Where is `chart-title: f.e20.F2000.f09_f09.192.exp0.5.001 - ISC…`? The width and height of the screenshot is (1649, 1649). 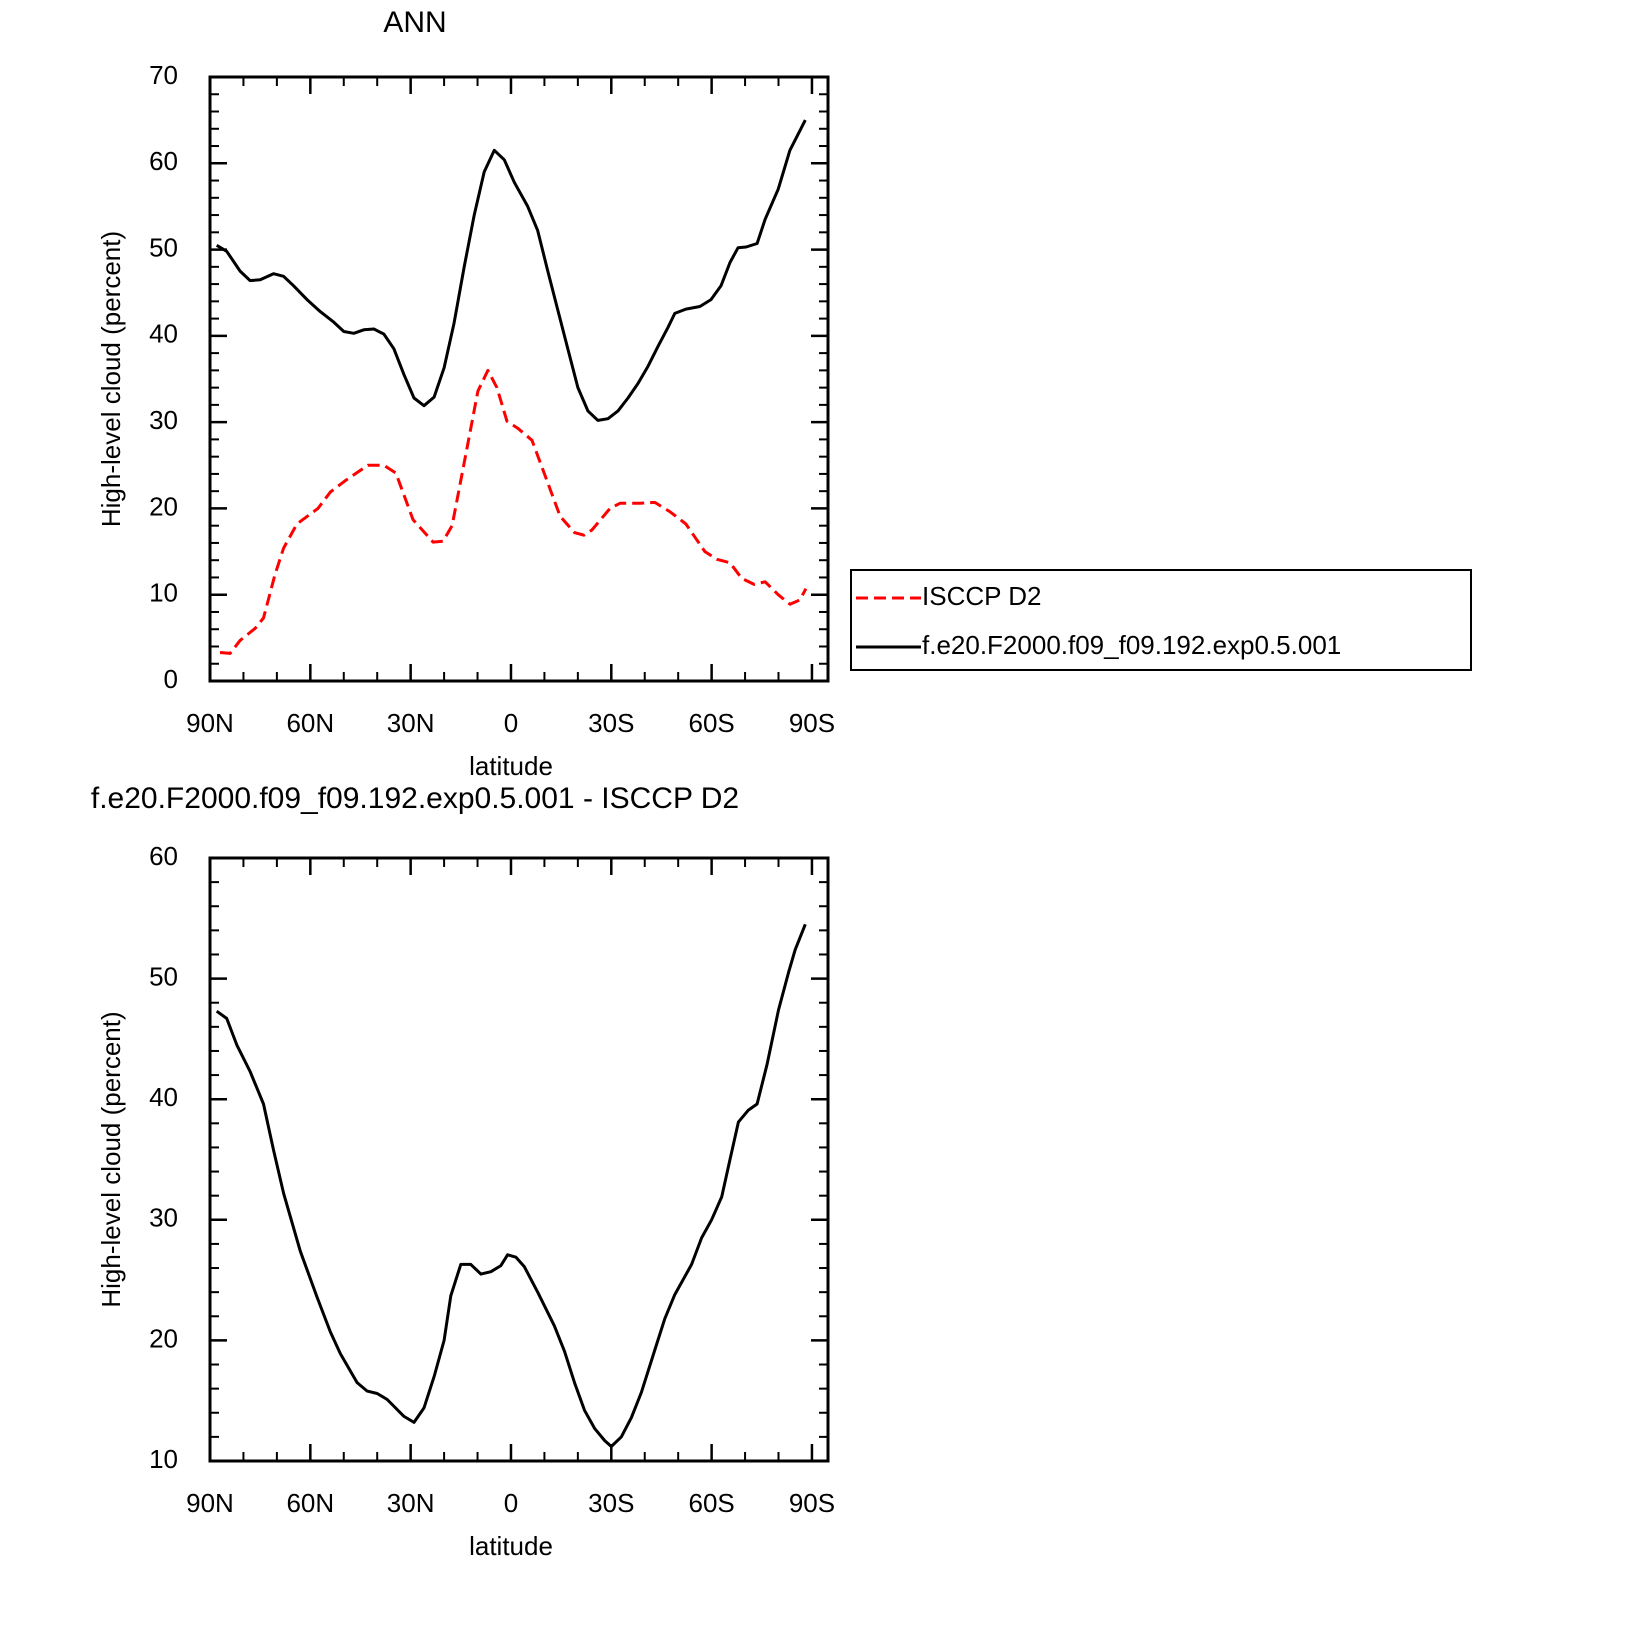
chart-title: f.e20.F2000.f09_f09.192.exp0.5.001 - ISC… is located at coordinates (415, 798).